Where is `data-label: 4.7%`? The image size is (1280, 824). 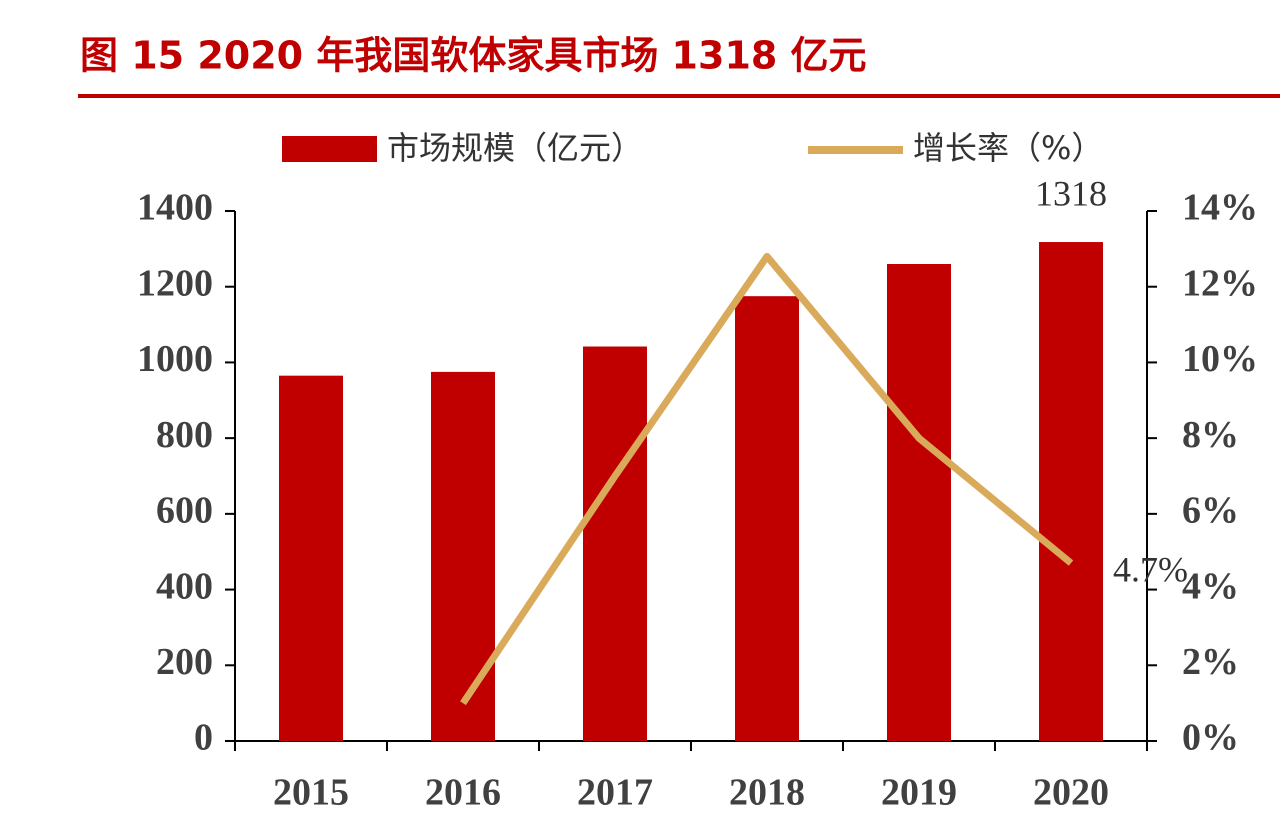 data-label: 4.7% is located at coordinates (1150, 569).